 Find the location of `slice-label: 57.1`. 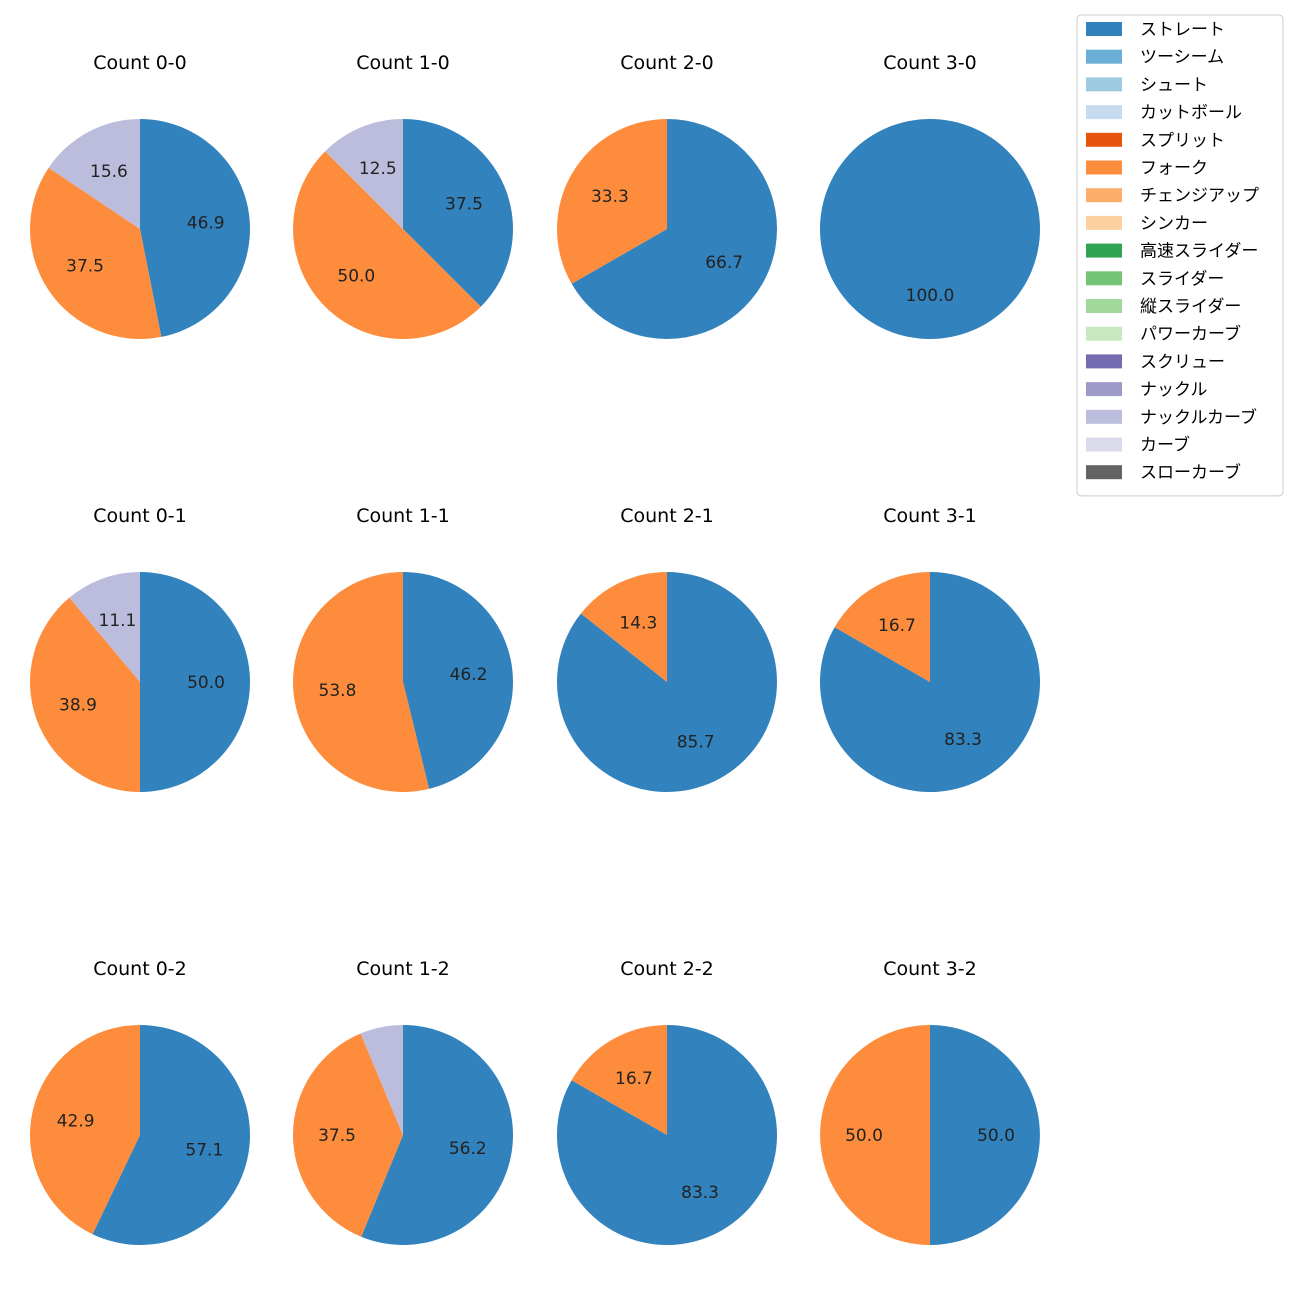

slice-label: 57.1 is located at coordinates (204, 1151).